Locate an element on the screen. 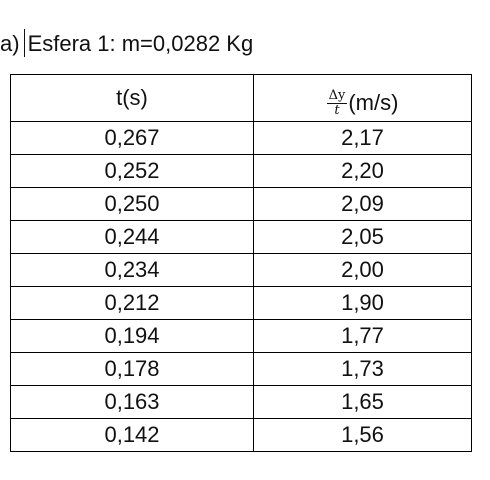 This screenshot has width=490, height=480. table-row: 0,212 1,90 is located at coordinates (241, 303).